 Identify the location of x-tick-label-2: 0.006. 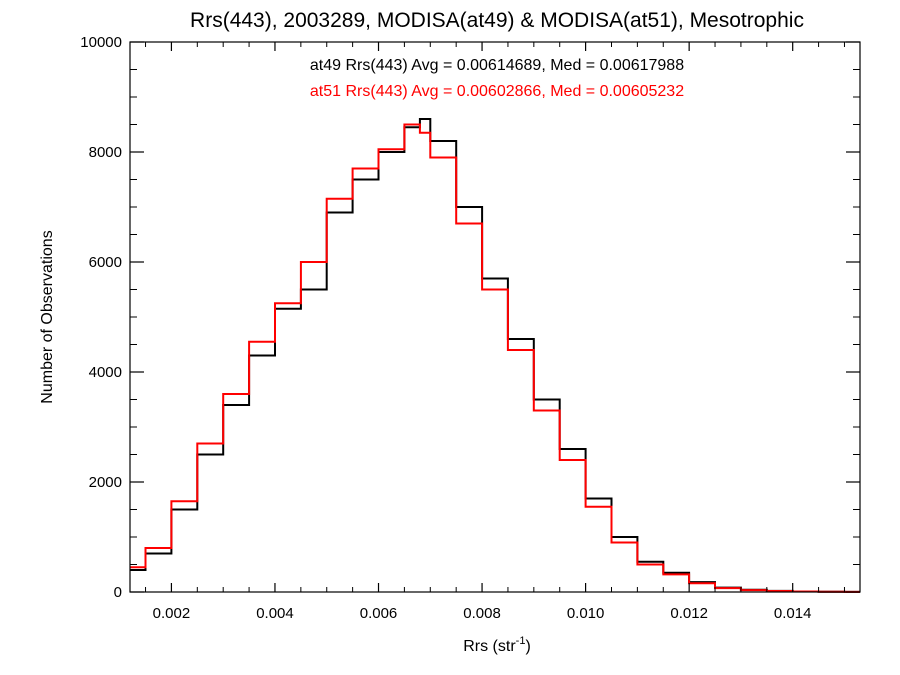
(379, 613).